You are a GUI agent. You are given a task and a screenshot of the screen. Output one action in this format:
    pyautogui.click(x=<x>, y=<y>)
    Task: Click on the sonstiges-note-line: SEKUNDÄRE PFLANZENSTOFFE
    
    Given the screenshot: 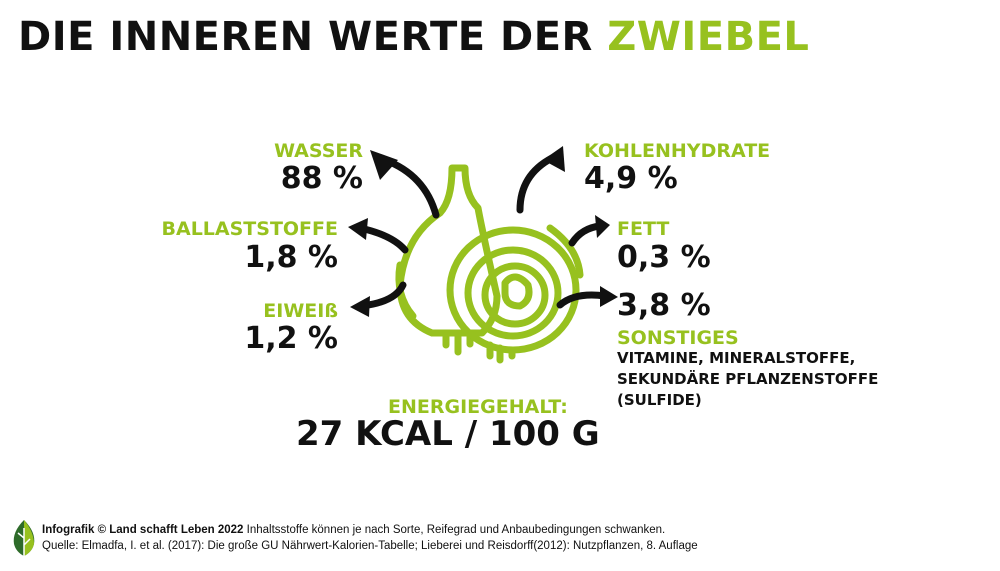 What is the action you would take?
    pyautogui.click(x=748, y=379)
    